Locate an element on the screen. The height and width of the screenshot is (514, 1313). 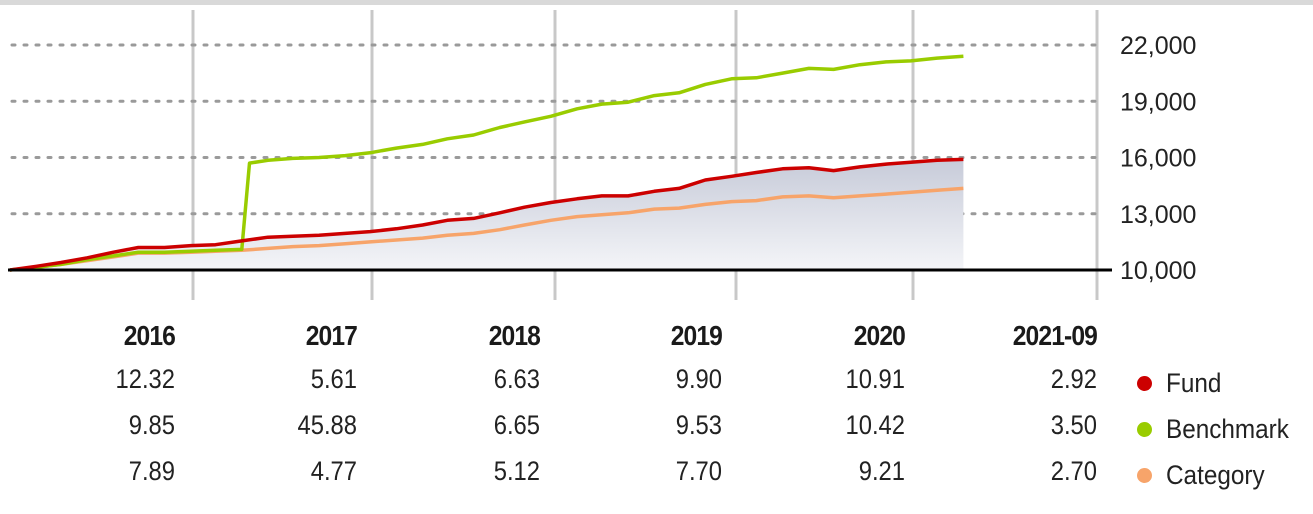
return-cell-benchmark: 45.88 is located at coordinates (327, 425).